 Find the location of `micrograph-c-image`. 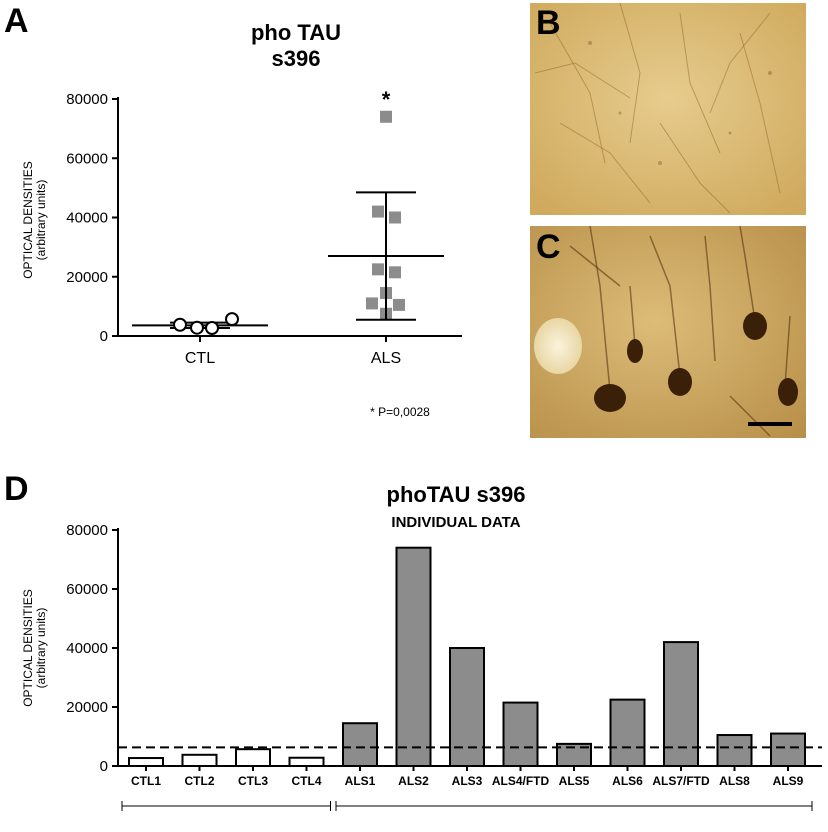

micrograph-c-image is located at coordinates (668, 332).